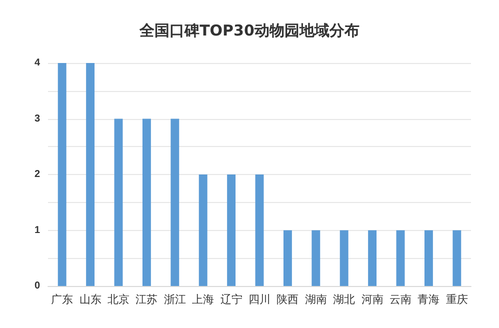 The height and width of the screenshot is (328, 499). I want to click on x-tick-label: 辽宁, so click(231, 299).